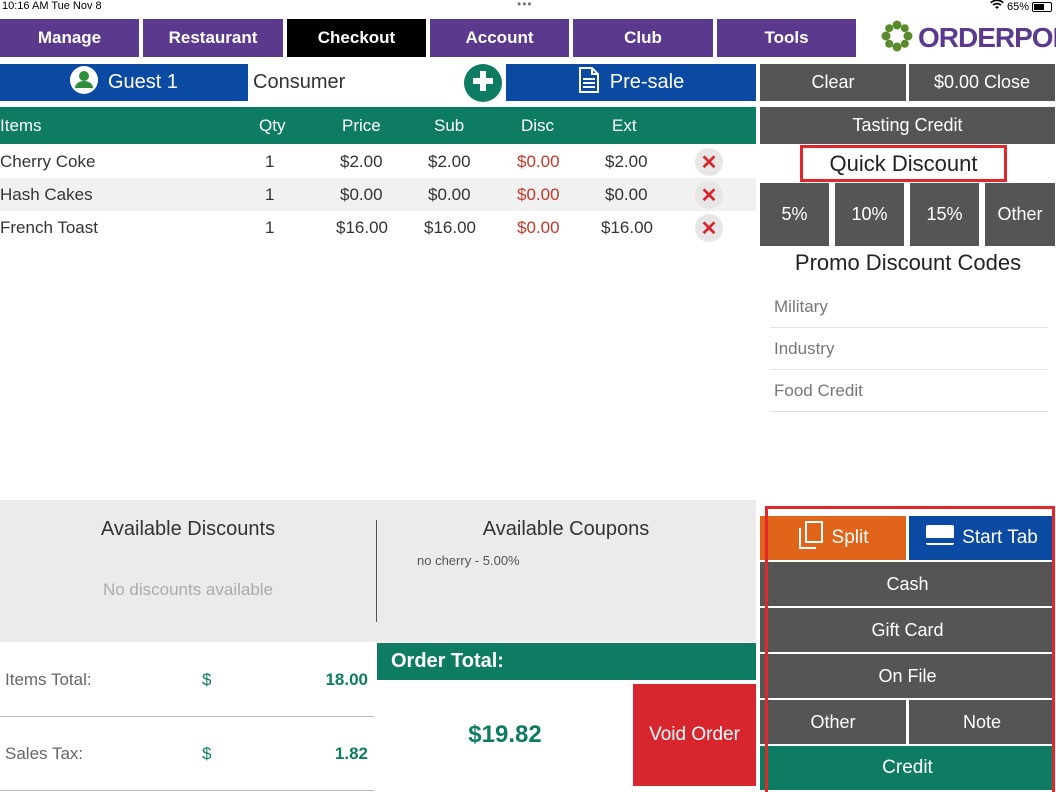  Describe the element at coordinates (982, 82) in the screenshot. I see `close-button: $0.00 Close` at that location.